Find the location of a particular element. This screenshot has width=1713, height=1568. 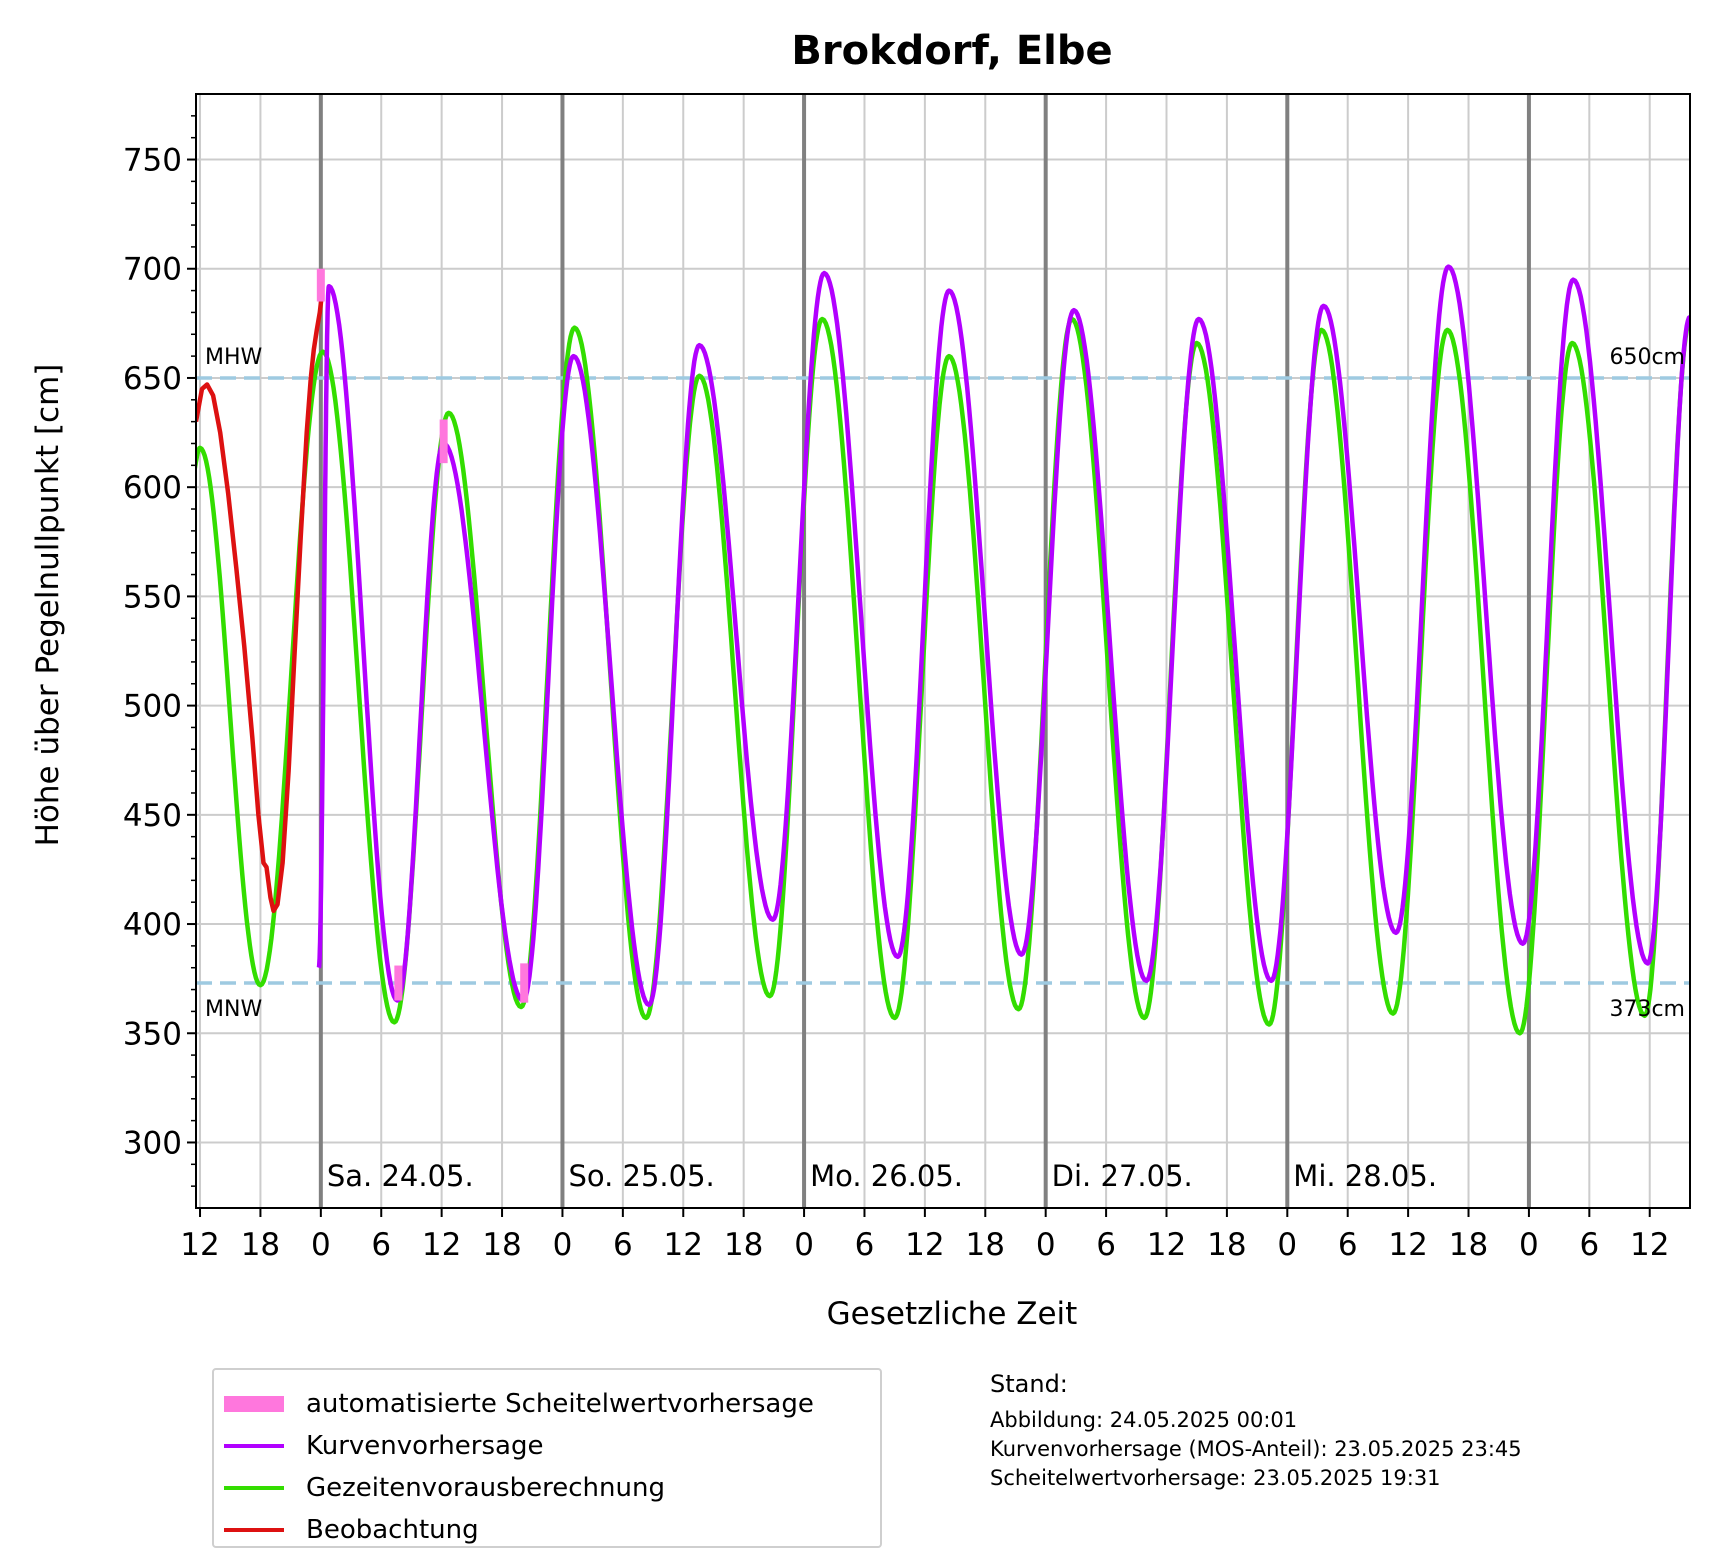

y-tick-label: 650 is located at coordinates (152, 379).